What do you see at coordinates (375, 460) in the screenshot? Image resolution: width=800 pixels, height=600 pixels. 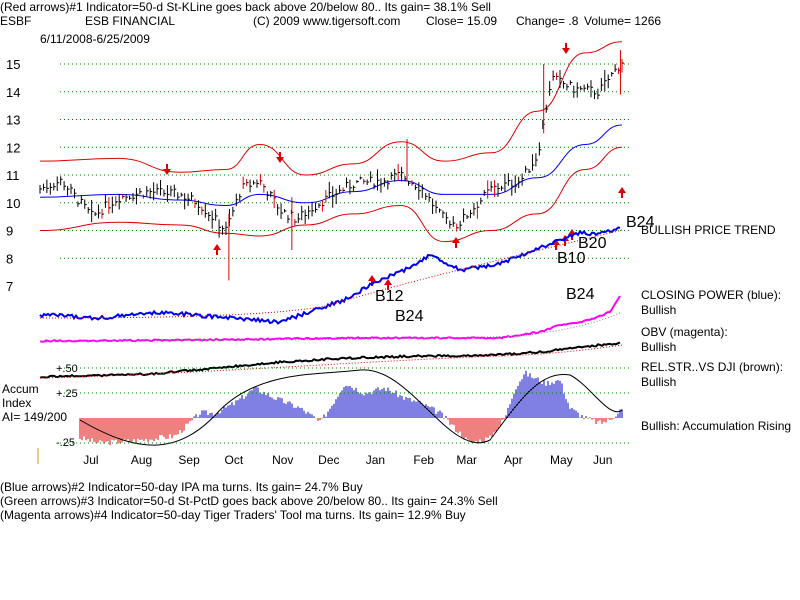 I see `x-tick-jan: Jan` at bounding box center [375, 460].